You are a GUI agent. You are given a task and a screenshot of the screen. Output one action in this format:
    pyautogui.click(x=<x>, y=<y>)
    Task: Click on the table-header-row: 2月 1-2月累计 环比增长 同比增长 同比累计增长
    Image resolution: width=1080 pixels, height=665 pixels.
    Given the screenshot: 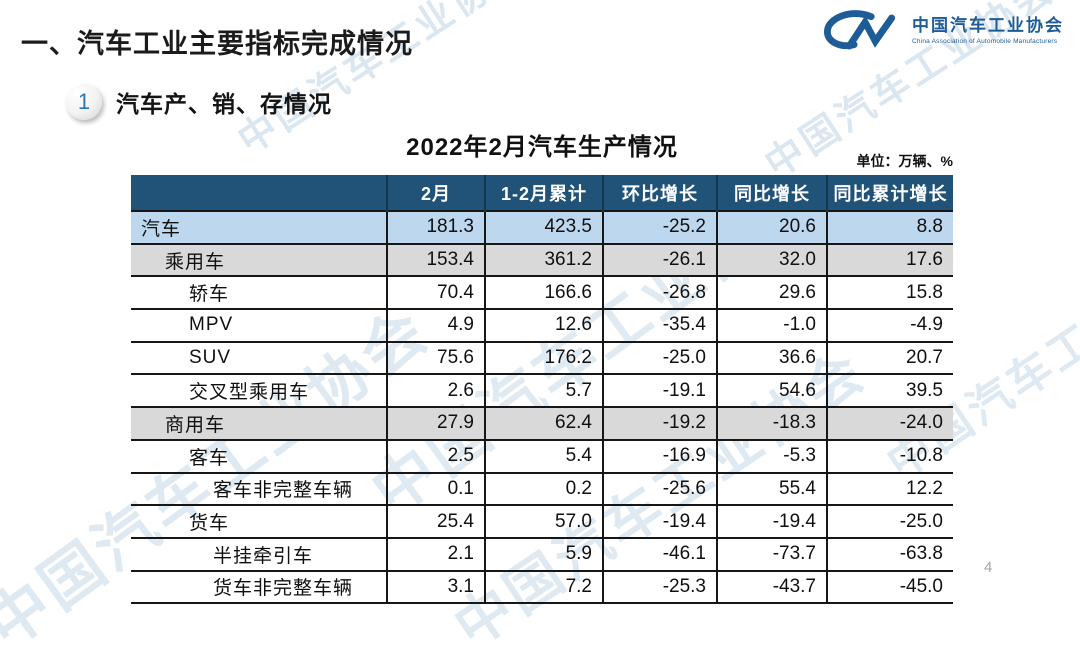 What is the action you would take?
    pyautogui.click(x=542, y=193)
    